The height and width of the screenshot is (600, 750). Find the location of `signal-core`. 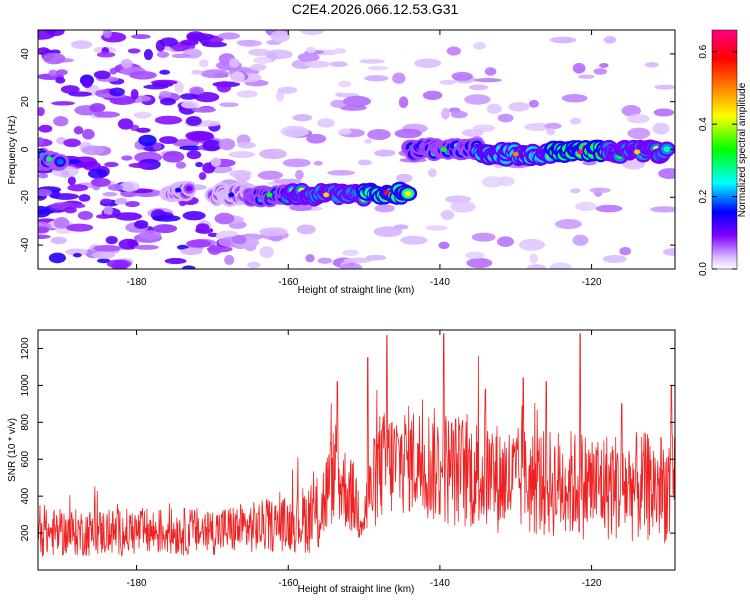

signal-core is located at coordinates (408, 193).